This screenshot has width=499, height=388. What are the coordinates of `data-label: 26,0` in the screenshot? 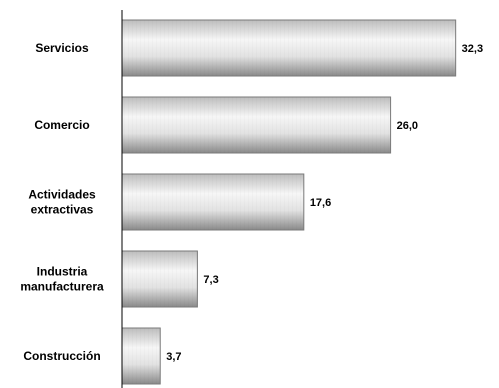 It's located at (407, 126).